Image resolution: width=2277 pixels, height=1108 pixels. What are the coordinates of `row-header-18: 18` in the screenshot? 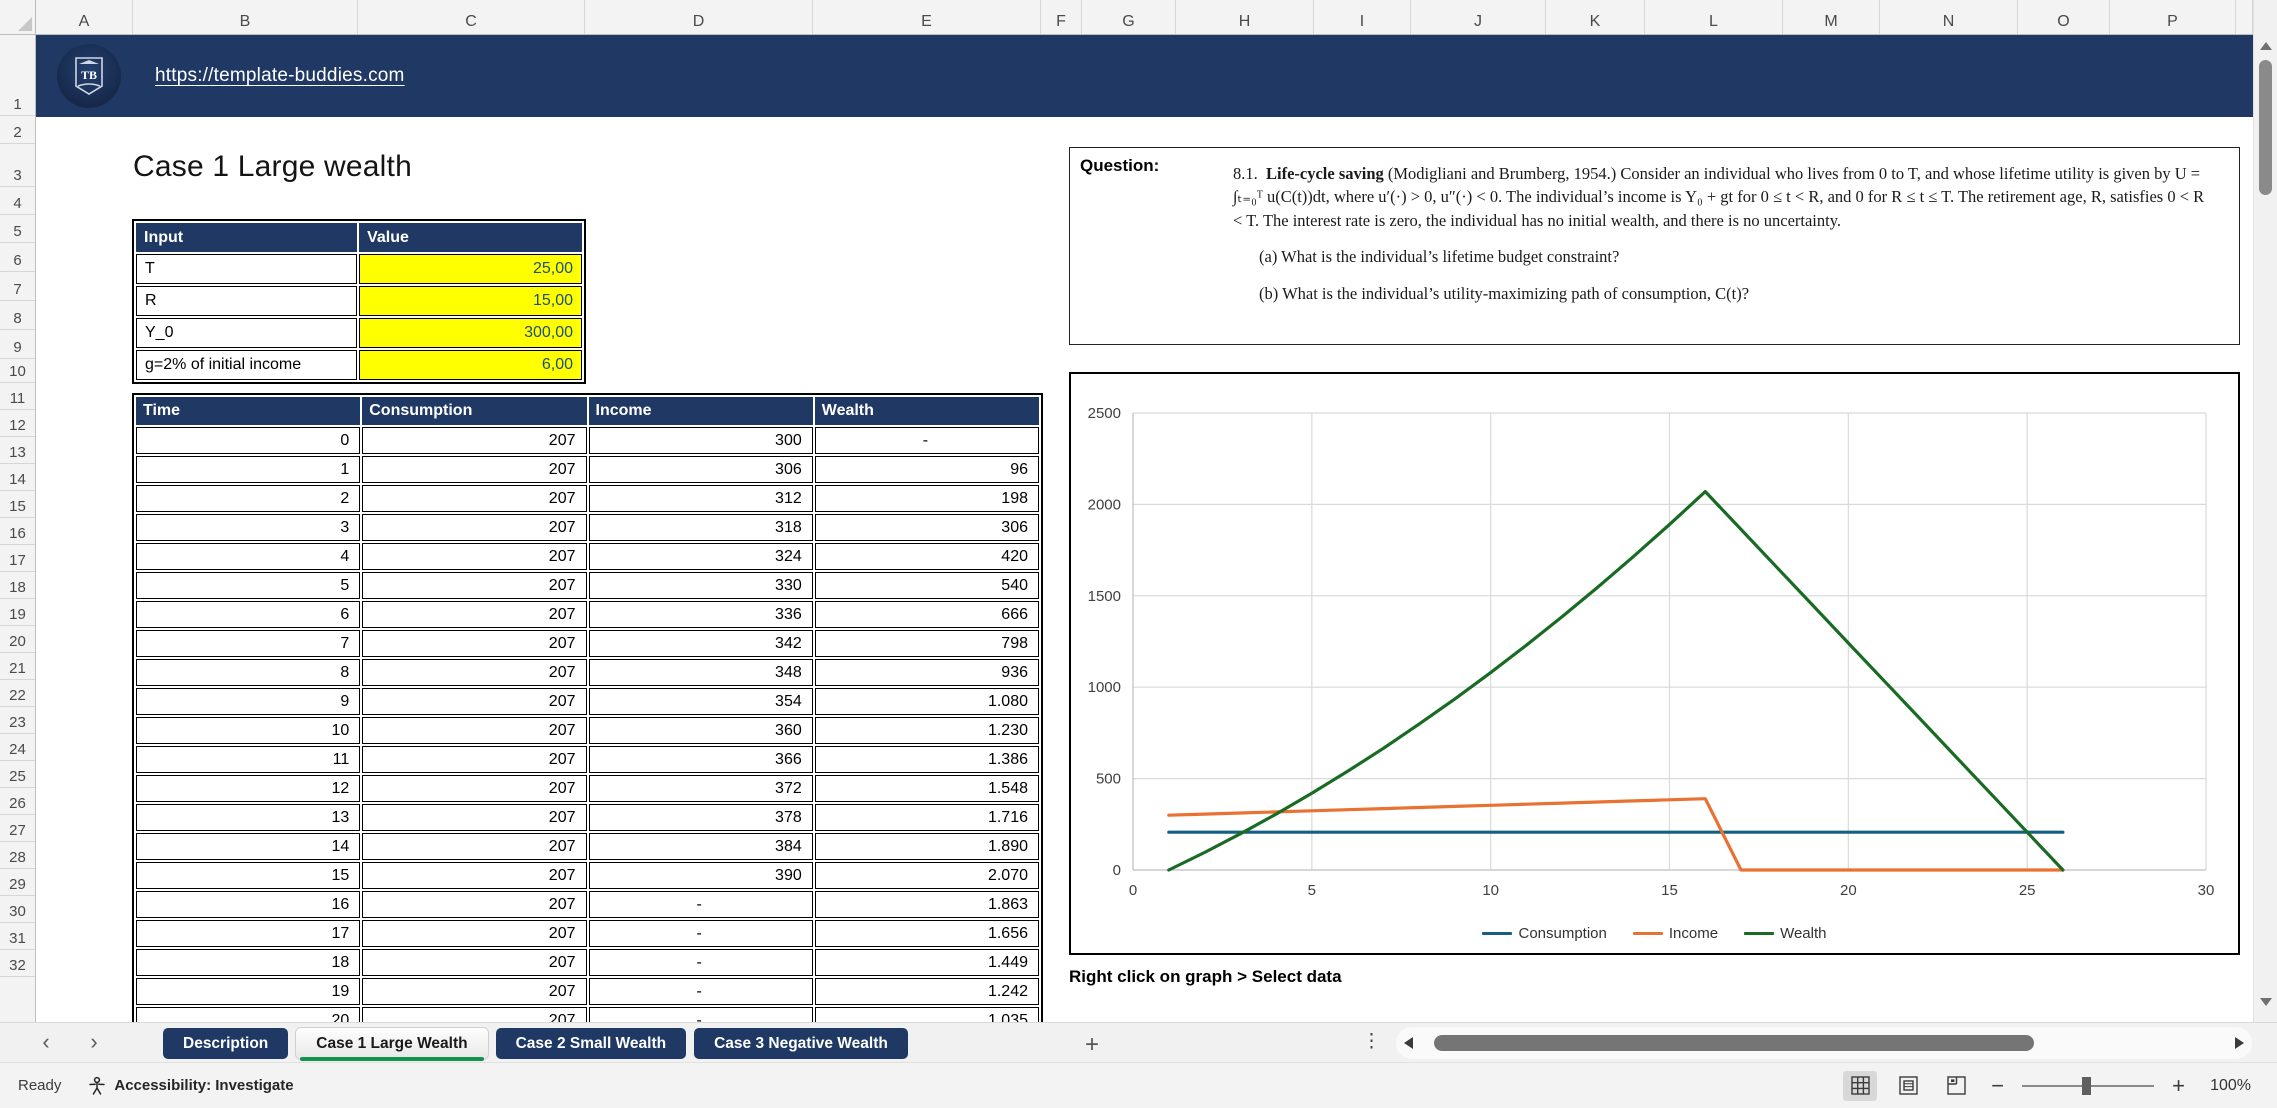 It's located at (17, 585).